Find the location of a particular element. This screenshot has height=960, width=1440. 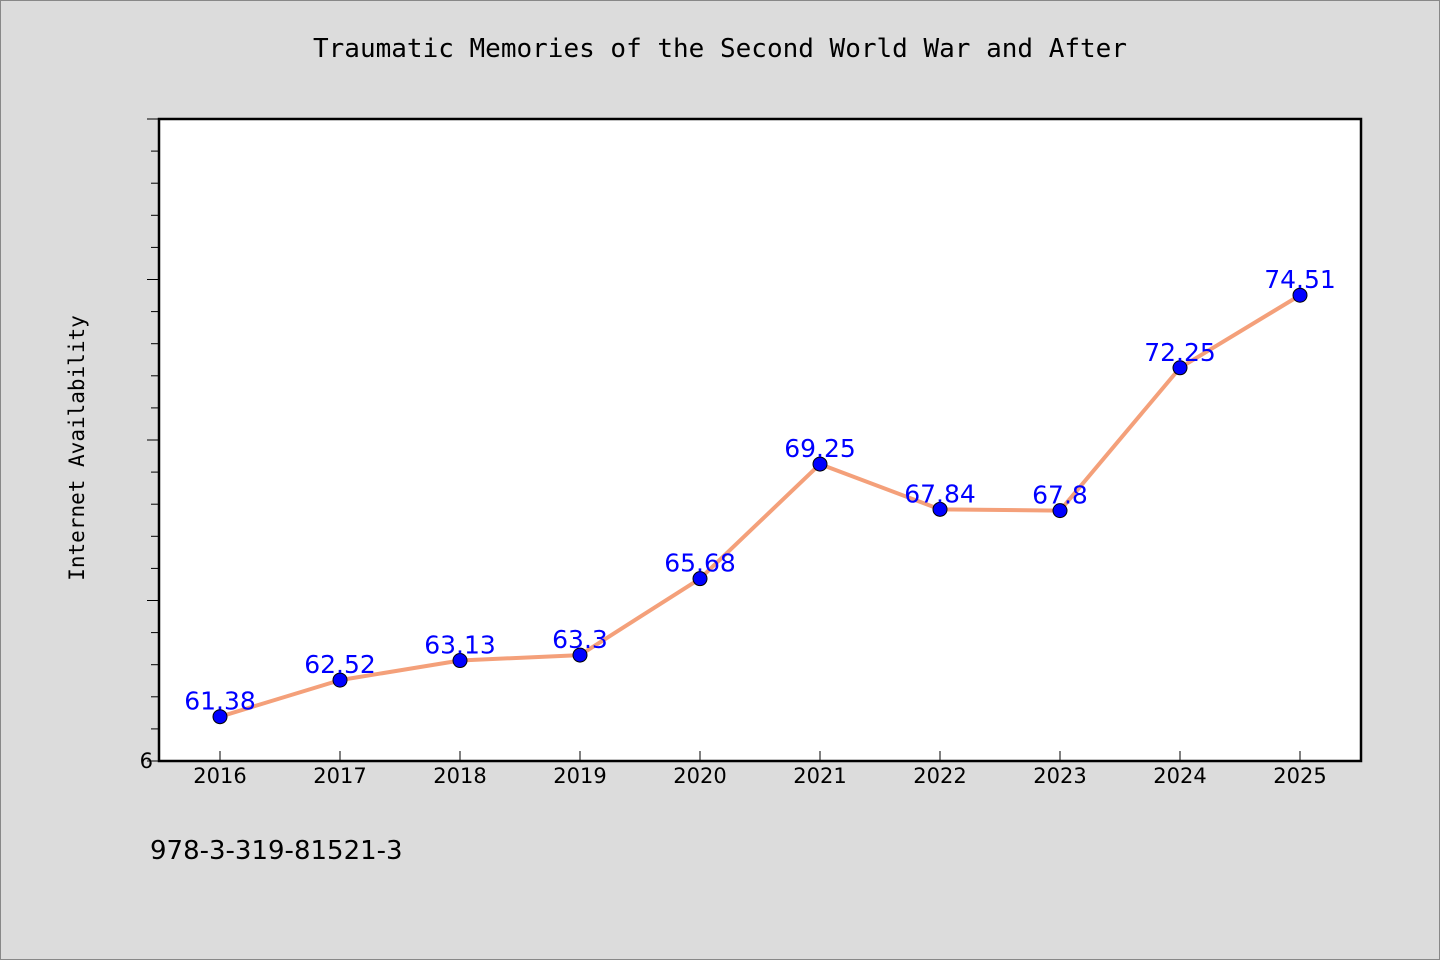

data-label: 67.8 is located at coordinates (1060, 495).